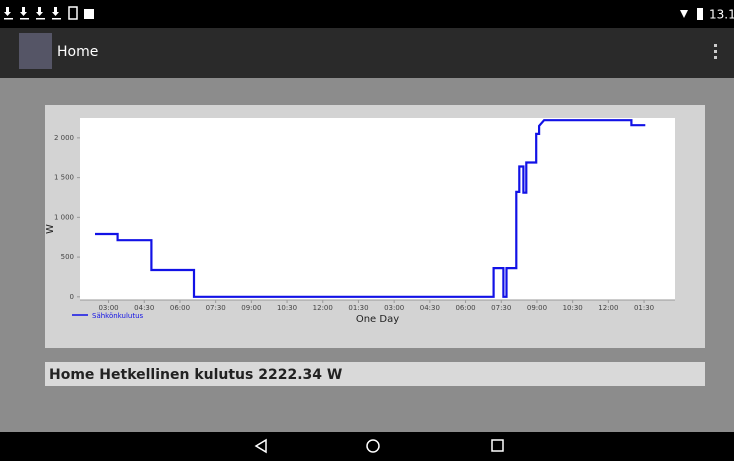 This screenshot has height=461, width=734. Describe the element at coordinates (67, 257) in the screenshot. I see `y-tick-label: 500` at that location.